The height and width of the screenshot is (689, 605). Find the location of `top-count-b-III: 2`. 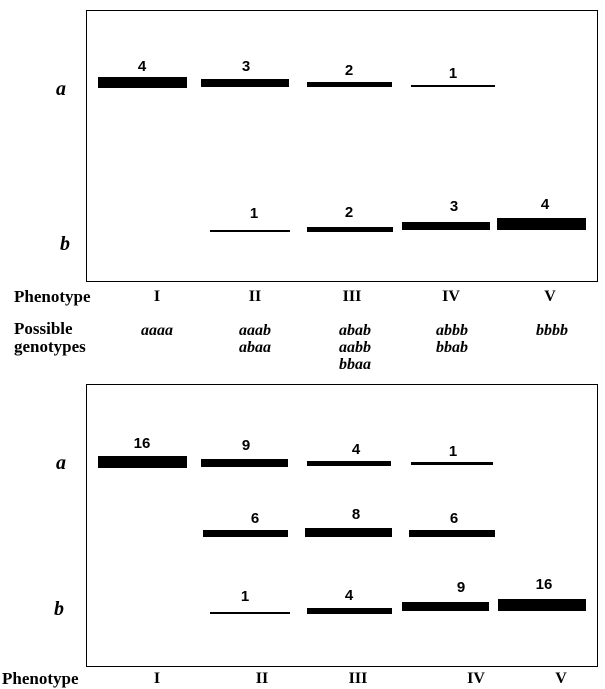

top-count-b-III: 2 is located at coordinates (349, 212).